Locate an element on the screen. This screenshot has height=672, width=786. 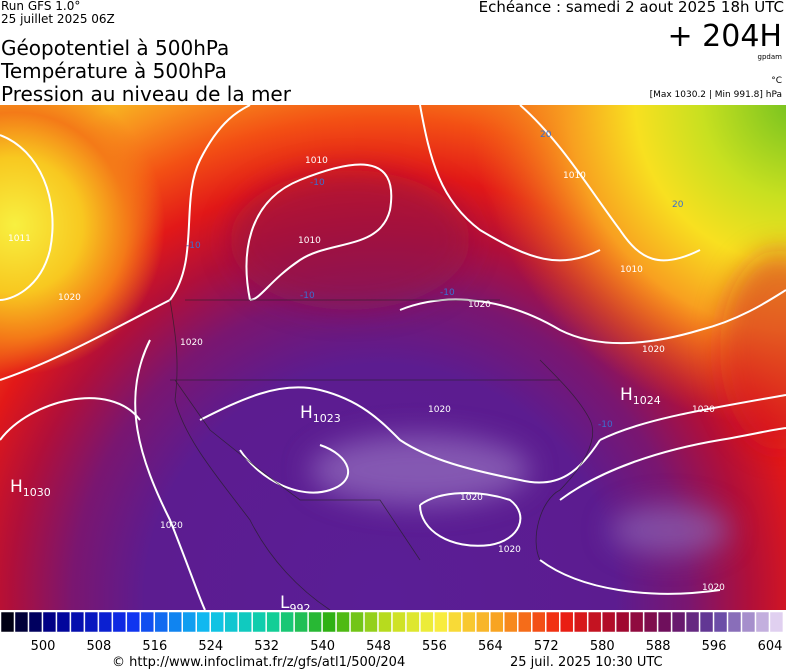
colorbar-label: 540 is located at coordinates (322, 646).